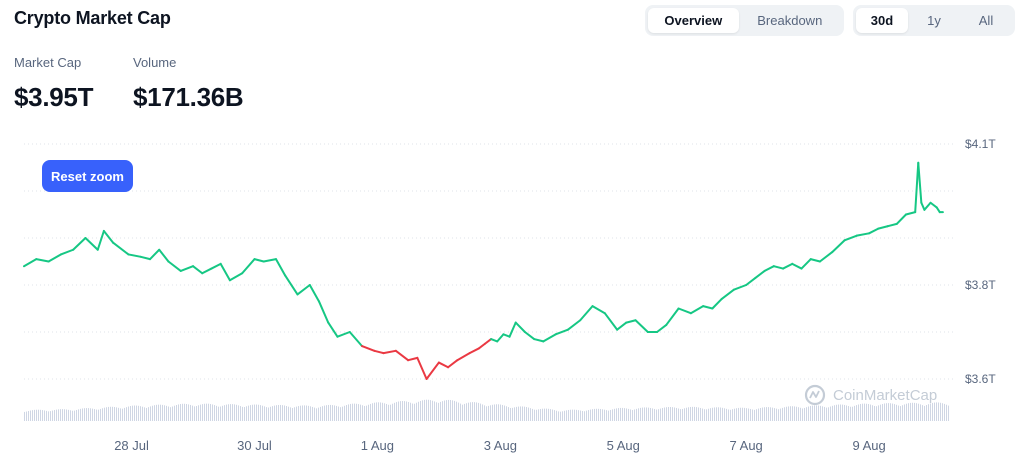 Image resolution: width=1021 pixels, height=466 pixels. What do you see at coordinates (868, 445) in the screenshot?
I see `x-tick-label: 9 Aug` at bounding box center [868, 445].